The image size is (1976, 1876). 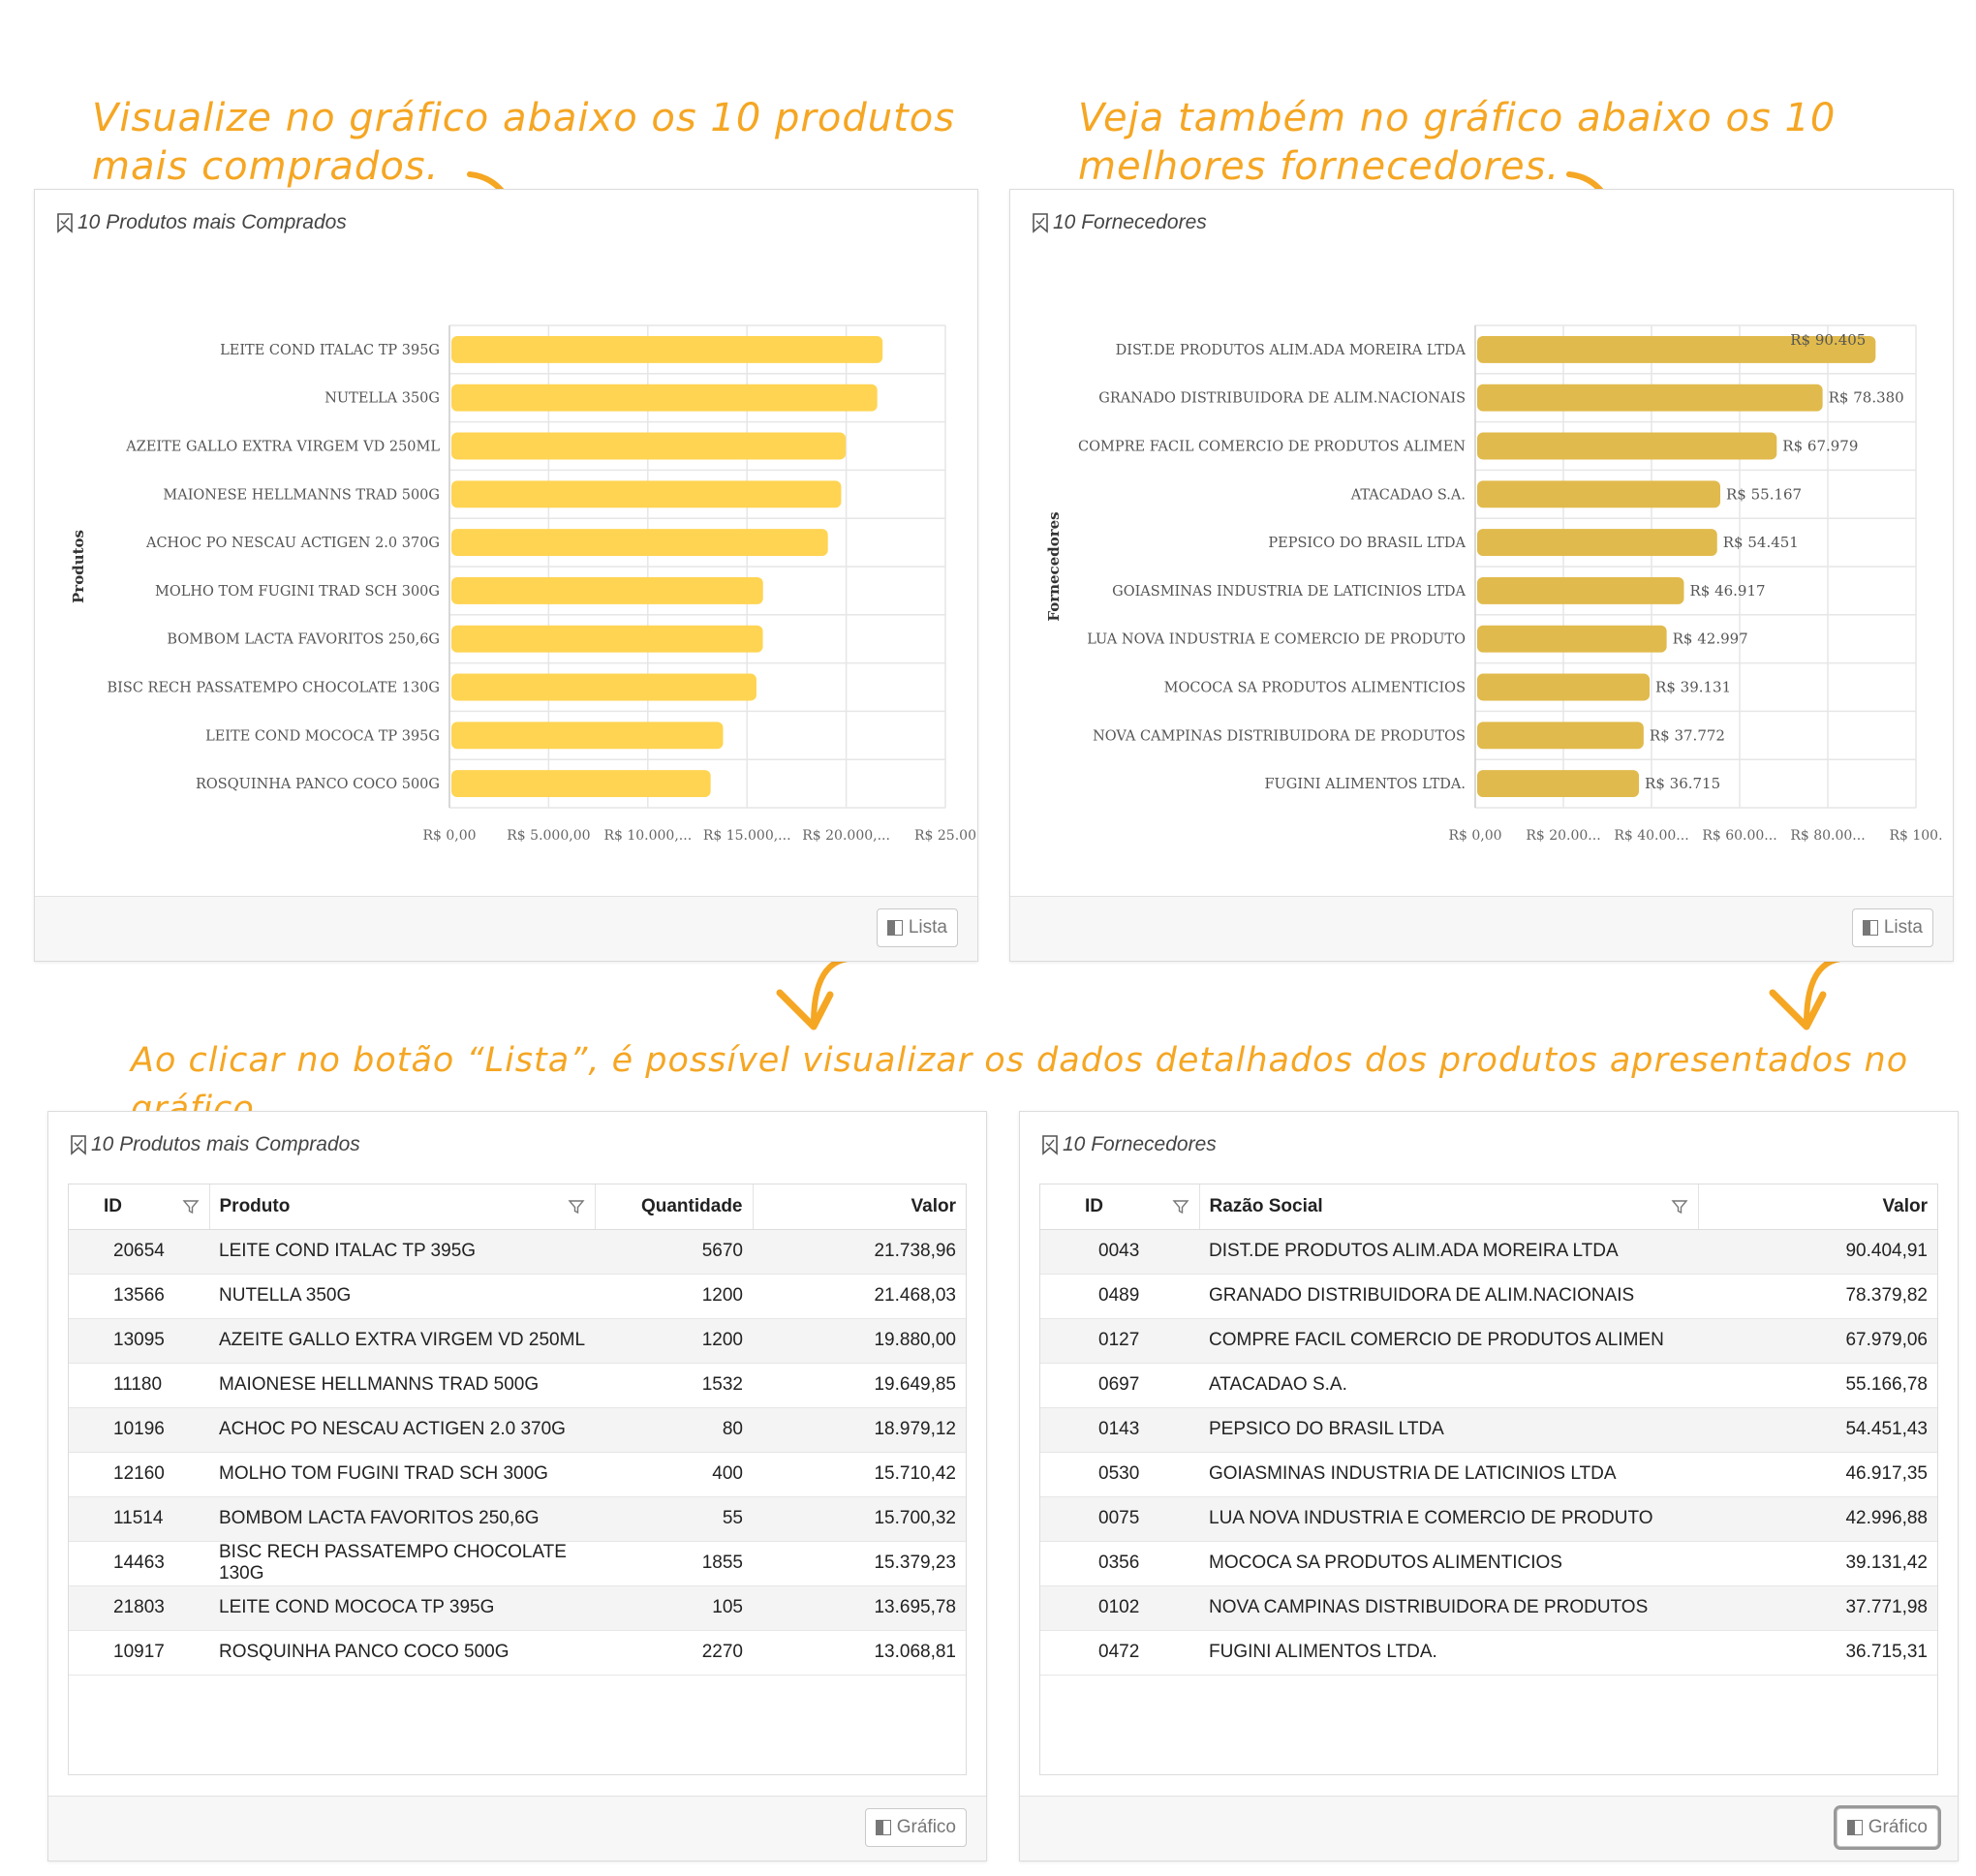 What do you see at coordinates (1818, 1386) in the screenshot?
I see `table-cell: 55.166,78` at bounding box center [1818, 1386].